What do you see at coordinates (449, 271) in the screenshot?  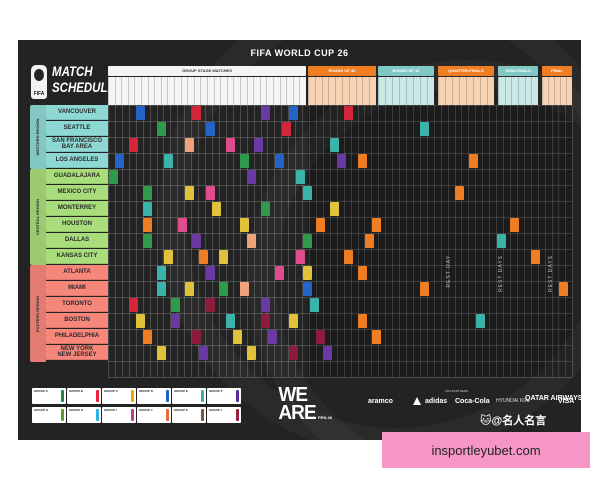 I see `rest-day-label: REST DAY` at bounding box center [449, 271].